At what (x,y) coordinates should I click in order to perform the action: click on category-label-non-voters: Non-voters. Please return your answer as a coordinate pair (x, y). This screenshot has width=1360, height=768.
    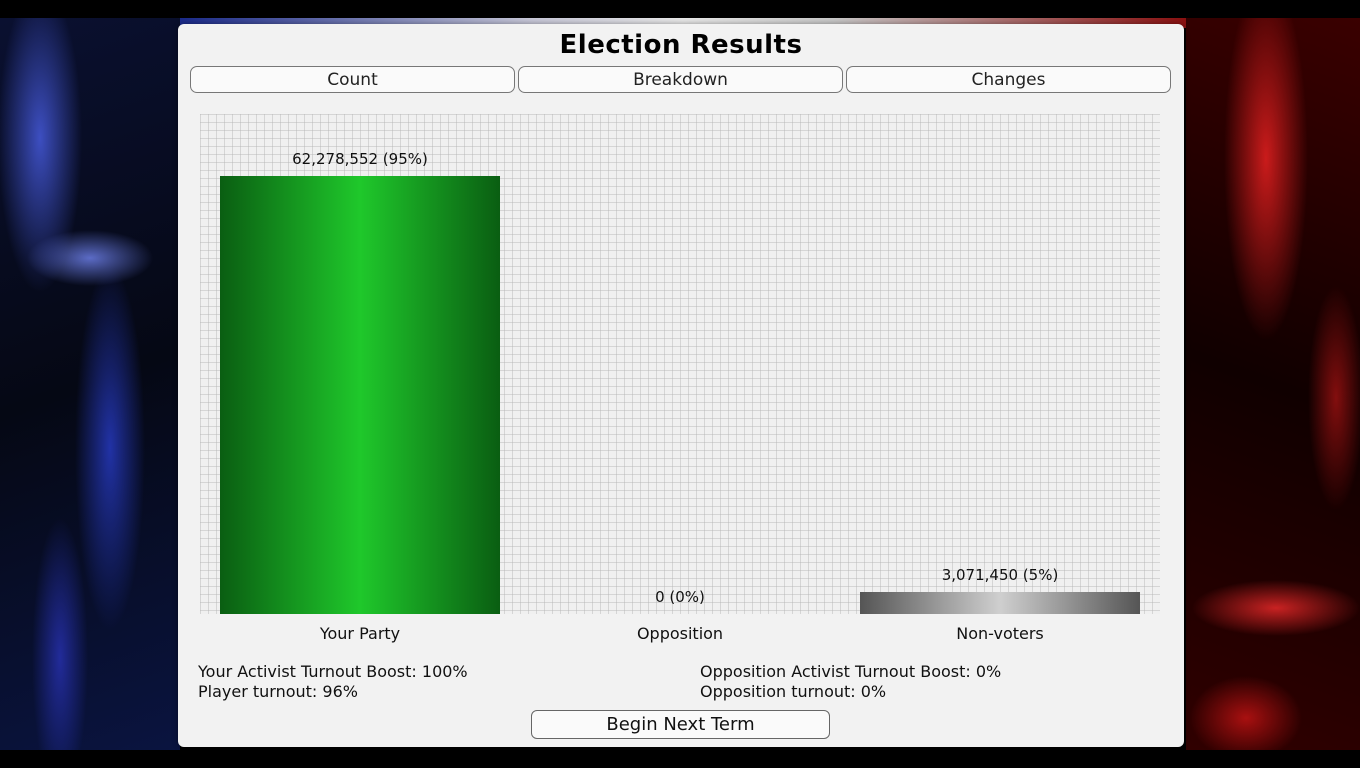
    Looking at the image, I should click on (1000, 633).